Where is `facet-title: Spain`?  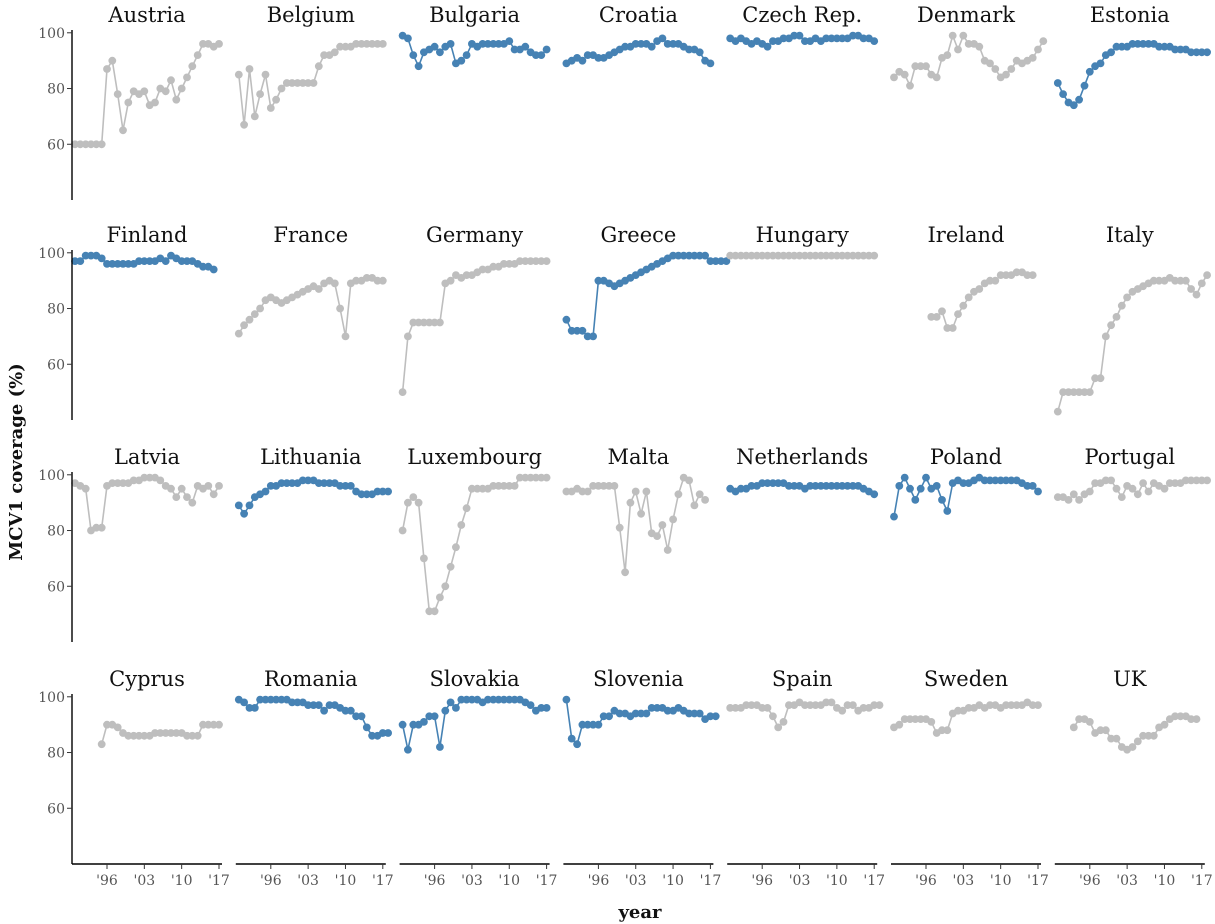
facet-title: Spain is located at coordinates (802, 679).